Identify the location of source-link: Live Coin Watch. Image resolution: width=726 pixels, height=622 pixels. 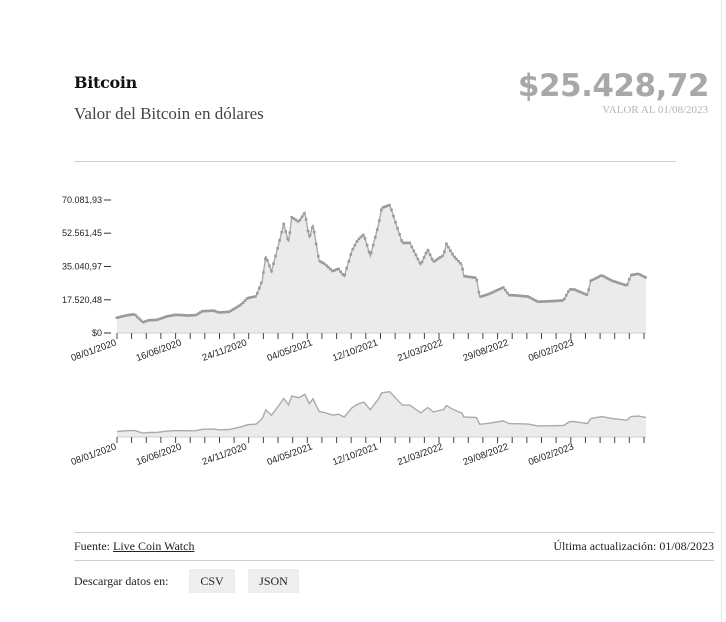
(154, 546).